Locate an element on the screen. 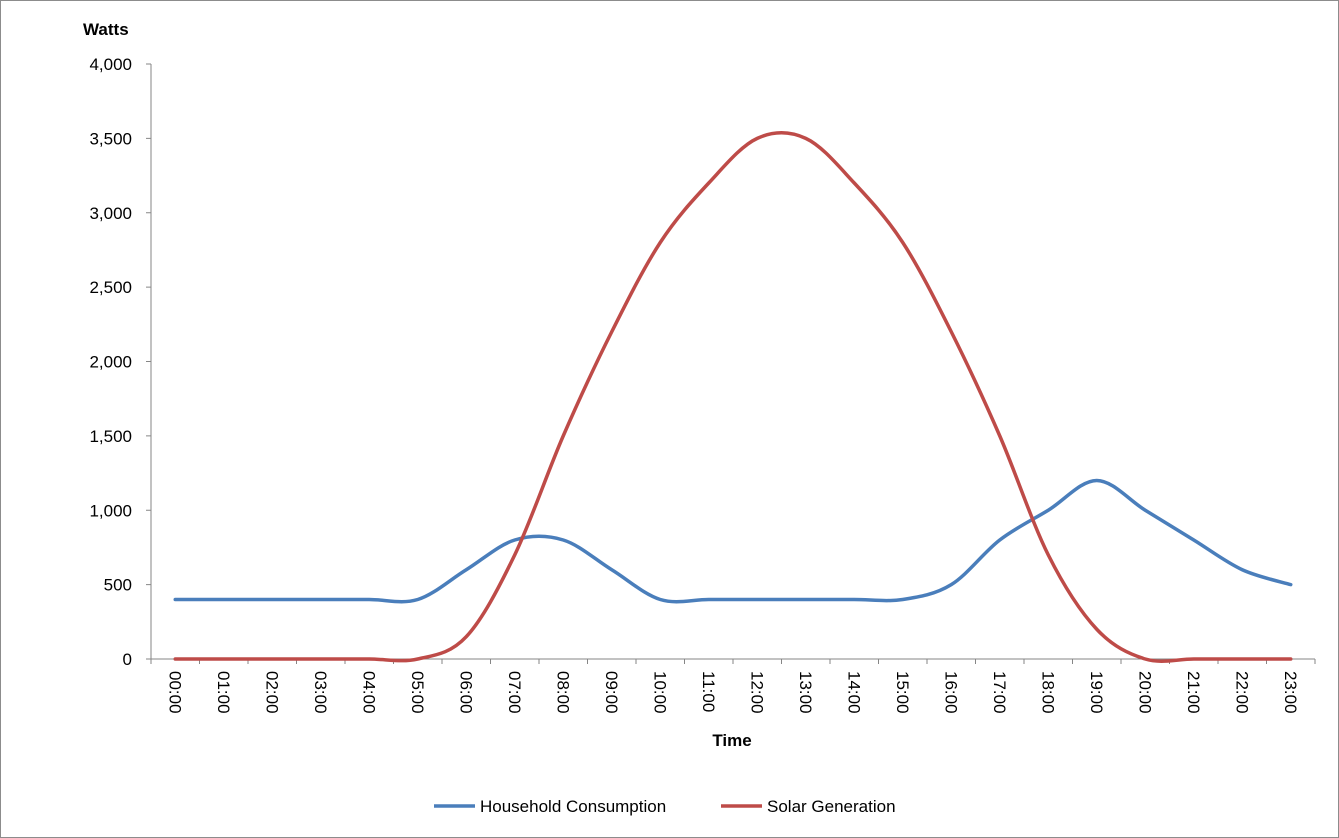 This screenshot has width=1339, height=838. x-tick-label: 09:00 is located at coordinates (611, 692).